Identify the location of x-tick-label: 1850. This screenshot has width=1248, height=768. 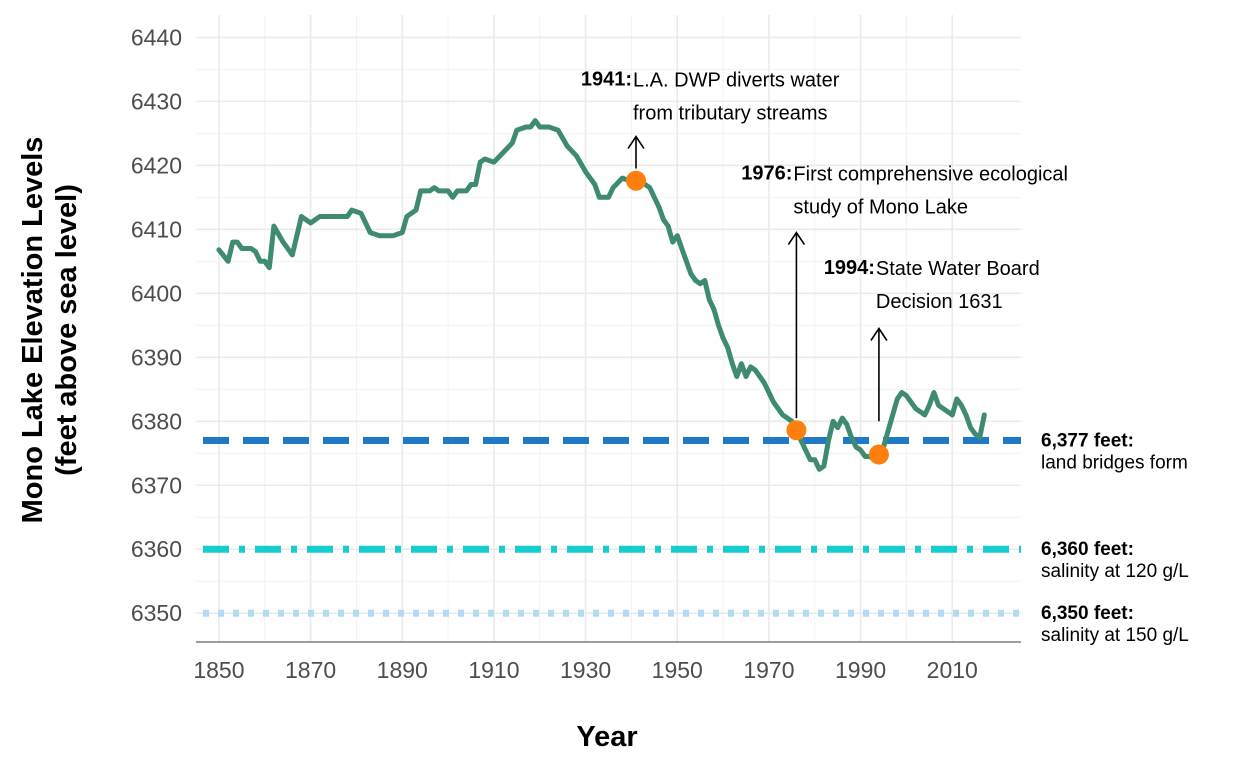
(218, 670).